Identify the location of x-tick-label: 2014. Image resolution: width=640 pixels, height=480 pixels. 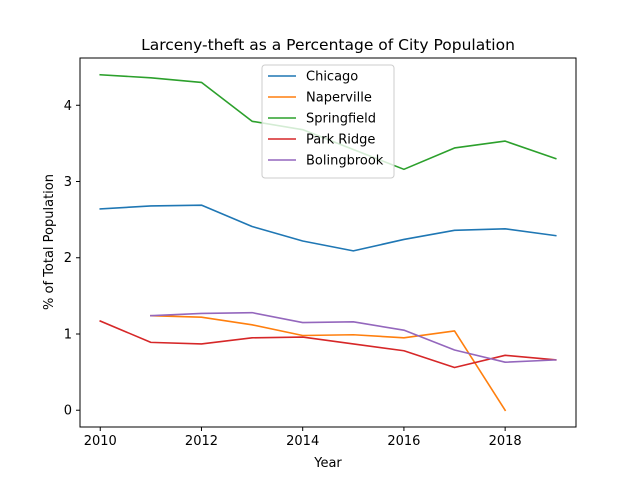
(302, 441).